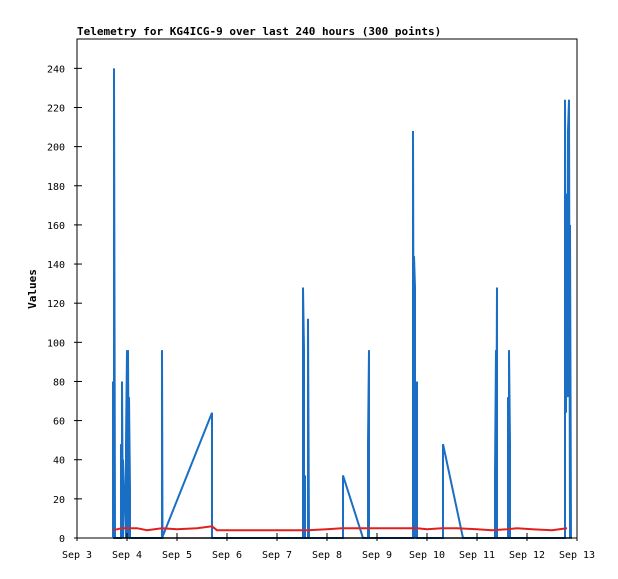 This screenshot has width=618, height=579. What do you see at coordinates (177, 555) in the screenshot?
I see `x-tick-label: Sep 5` at bounding box center [177, 555].